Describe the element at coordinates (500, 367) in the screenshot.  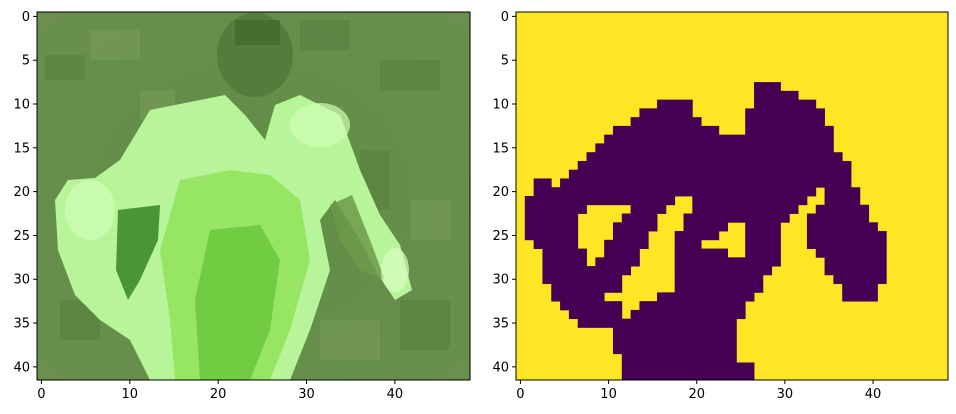
I see `y-tick-label: 40` at that location.